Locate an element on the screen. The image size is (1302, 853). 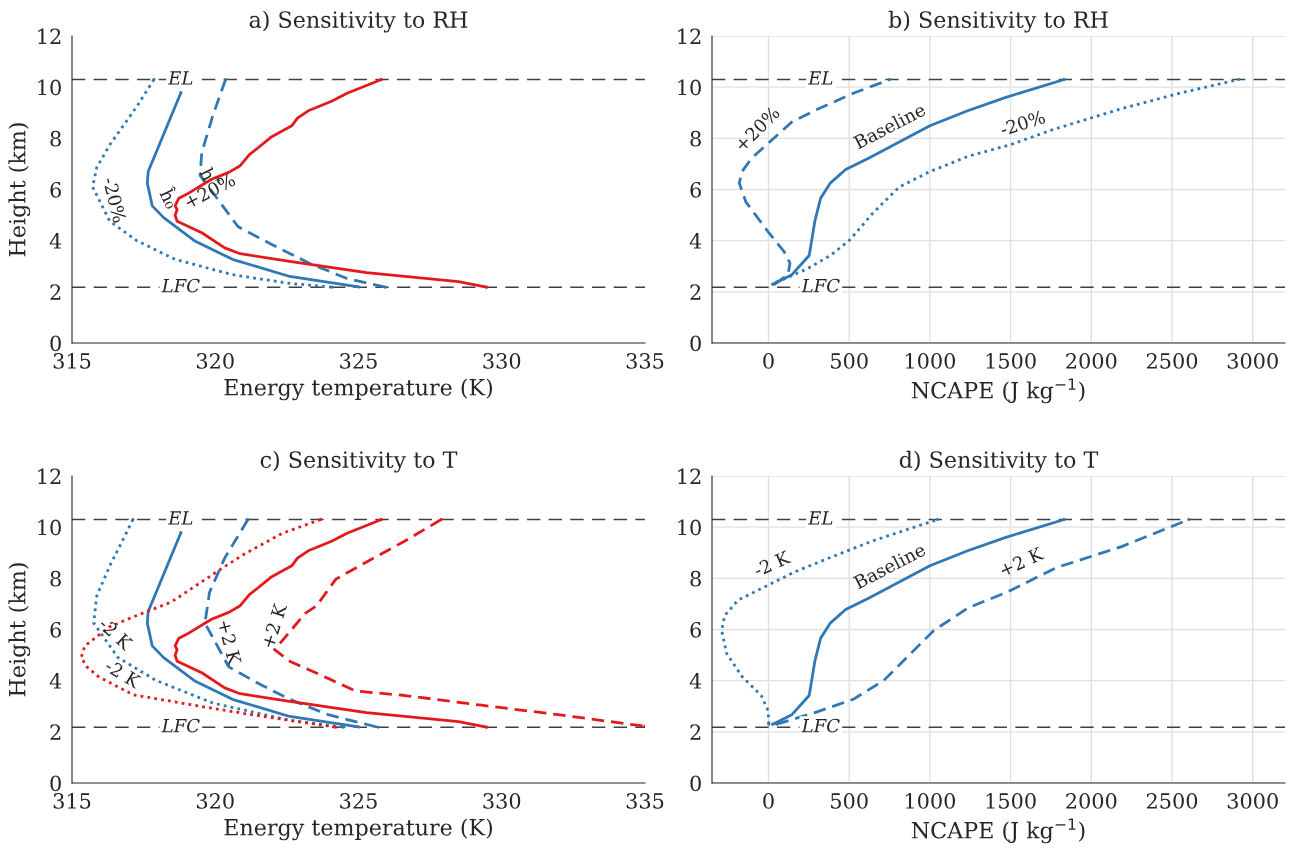
chart-title: a) Sensitivity to RH is located at coordinates (358, 21).